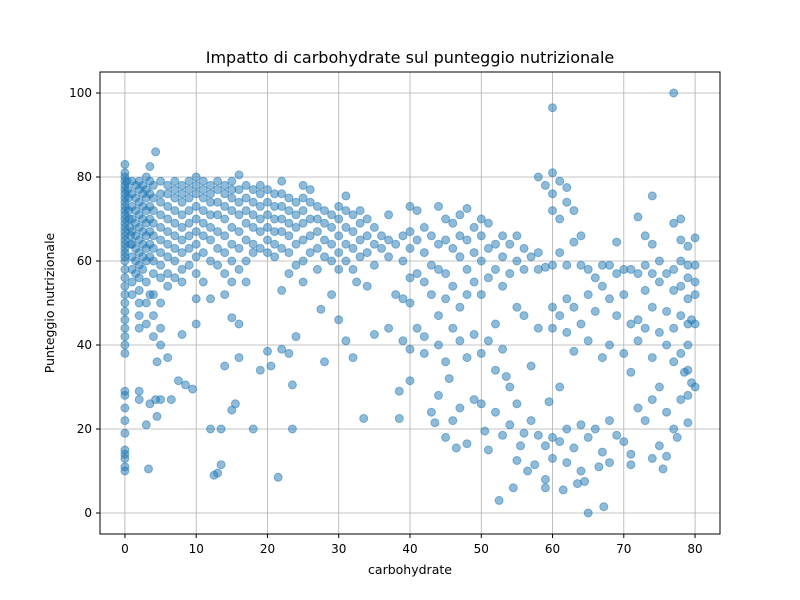 This screenshot has width=800, height=600. Describe the element at coordinates (267, 549) in the screenshot. I see `x-tick-label: 20` at that location.